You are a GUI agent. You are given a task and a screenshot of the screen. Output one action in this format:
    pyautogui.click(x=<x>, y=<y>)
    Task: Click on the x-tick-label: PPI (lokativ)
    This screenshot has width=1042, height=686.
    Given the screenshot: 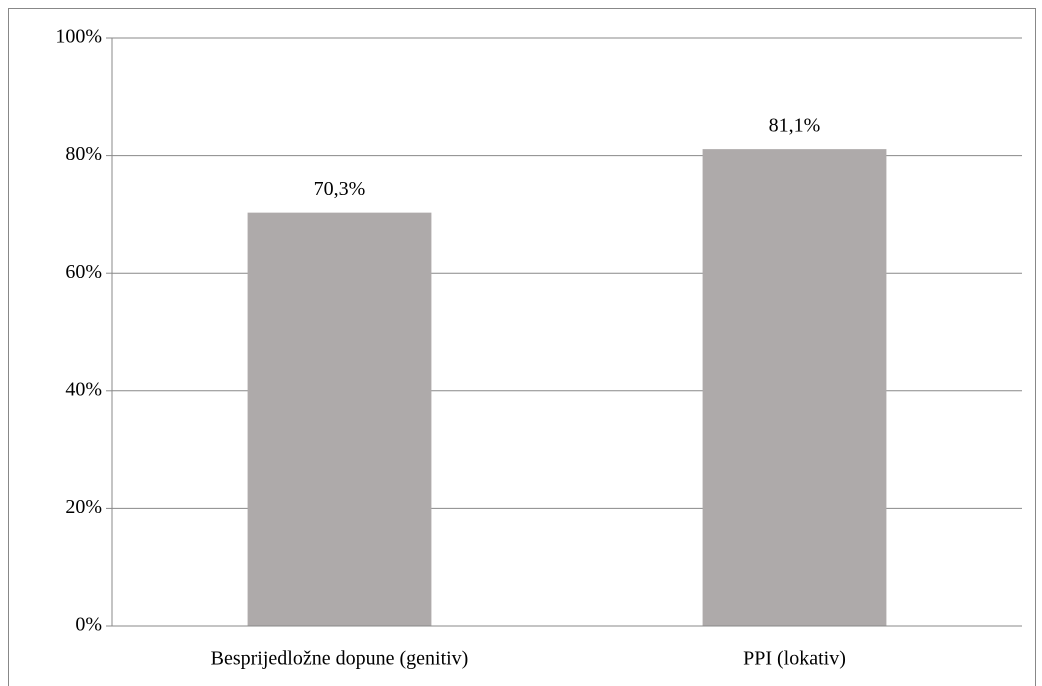 What is the action you would take?
    pyautogui.click(x=794, y=659)
    